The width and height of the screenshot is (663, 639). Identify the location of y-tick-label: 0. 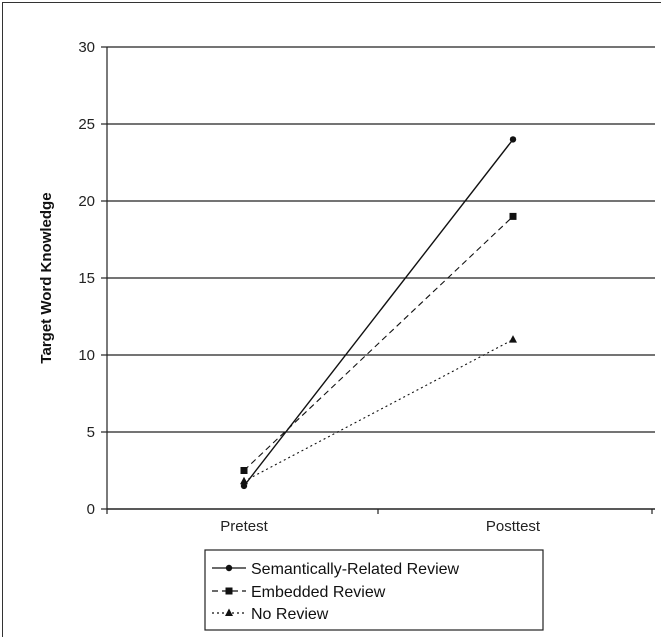
(91, 509).